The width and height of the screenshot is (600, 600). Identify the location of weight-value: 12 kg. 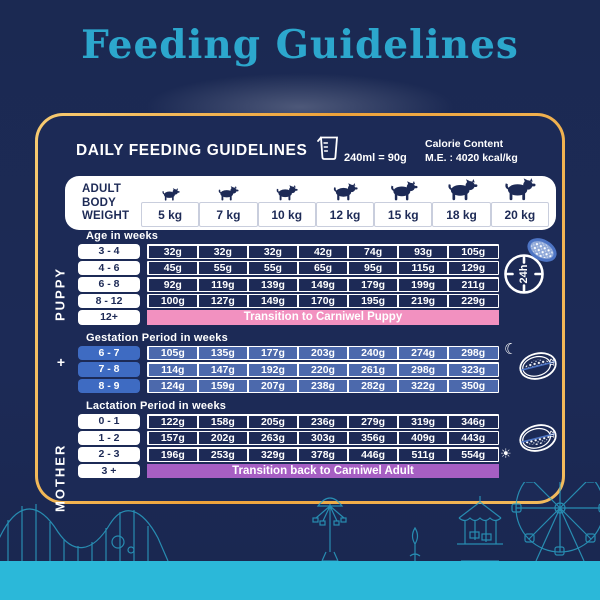
(345, 214).